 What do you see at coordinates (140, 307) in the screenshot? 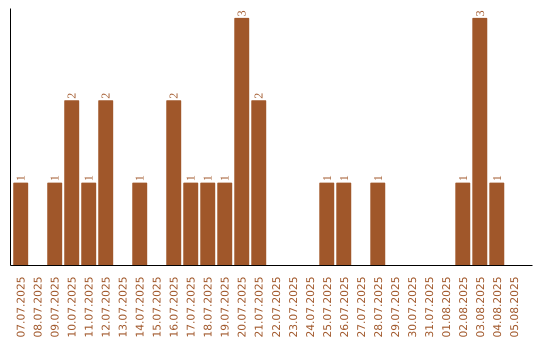
I see `x-tick-label: 14.07.2025` at bounding box center [140, 307].